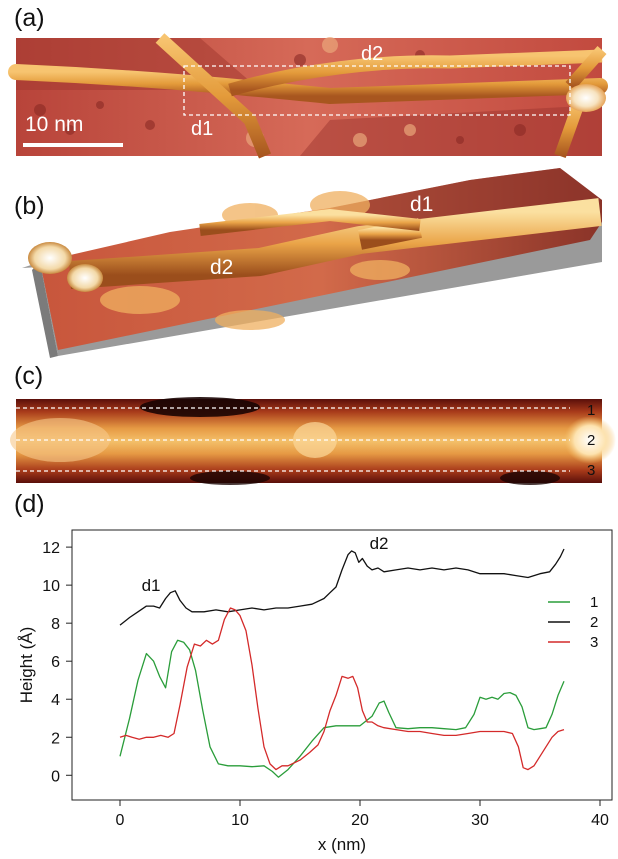  What do you see at coordinates (202, 129) in the screenshot?
I see `defect-label-d1-a: d1` at bounding box center [202, 129].